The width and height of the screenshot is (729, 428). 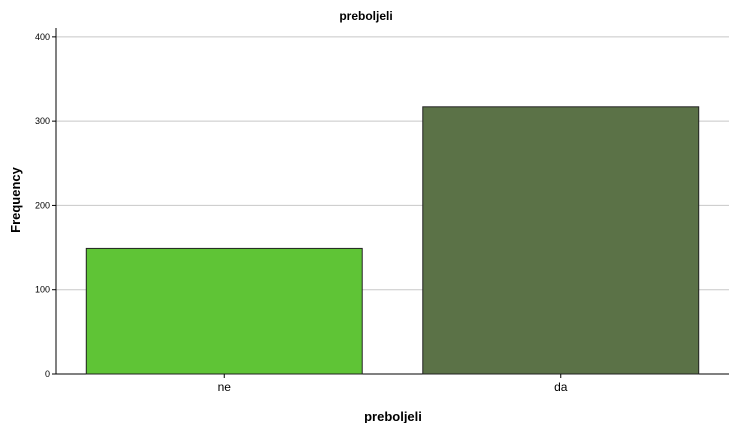 I want to click on chart-title: preboljeli, so click(x=365, y=16).